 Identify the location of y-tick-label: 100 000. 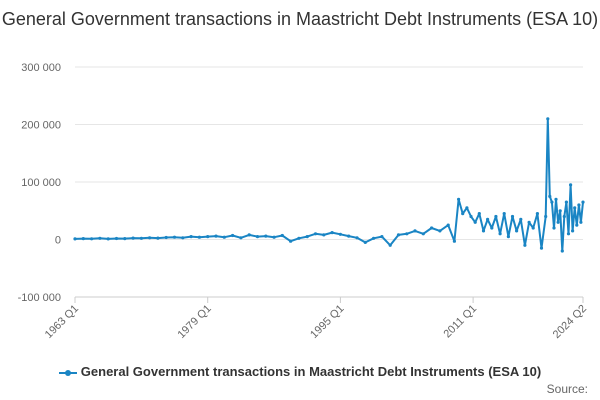
(41, 183).